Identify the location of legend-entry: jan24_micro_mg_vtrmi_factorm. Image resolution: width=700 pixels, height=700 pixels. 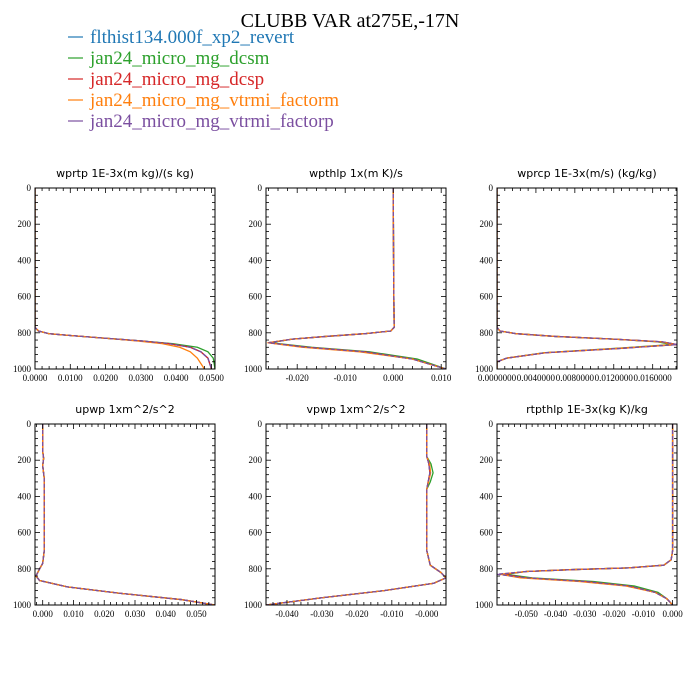
(203, 100).